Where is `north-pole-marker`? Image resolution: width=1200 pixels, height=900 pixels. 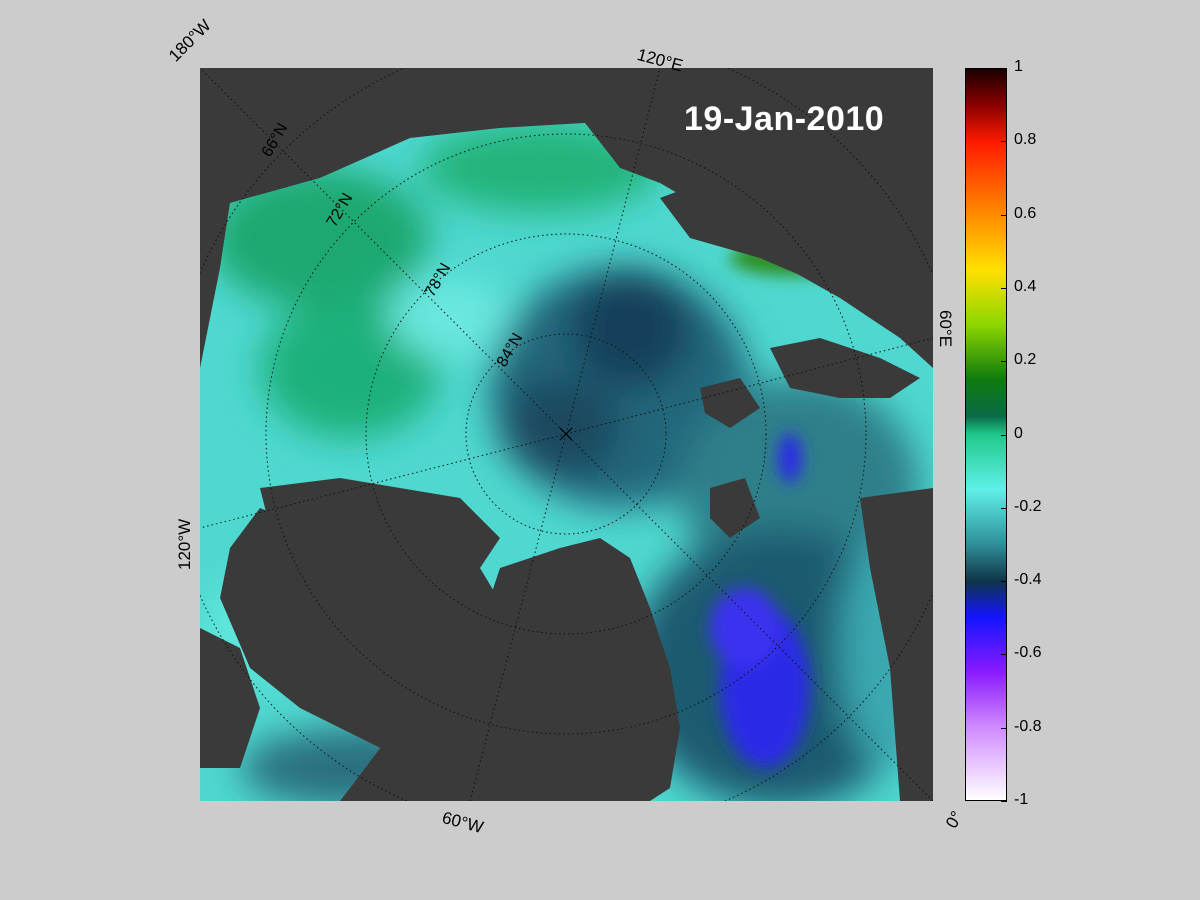 north-pole-marker is located at coordinates (566, 434).